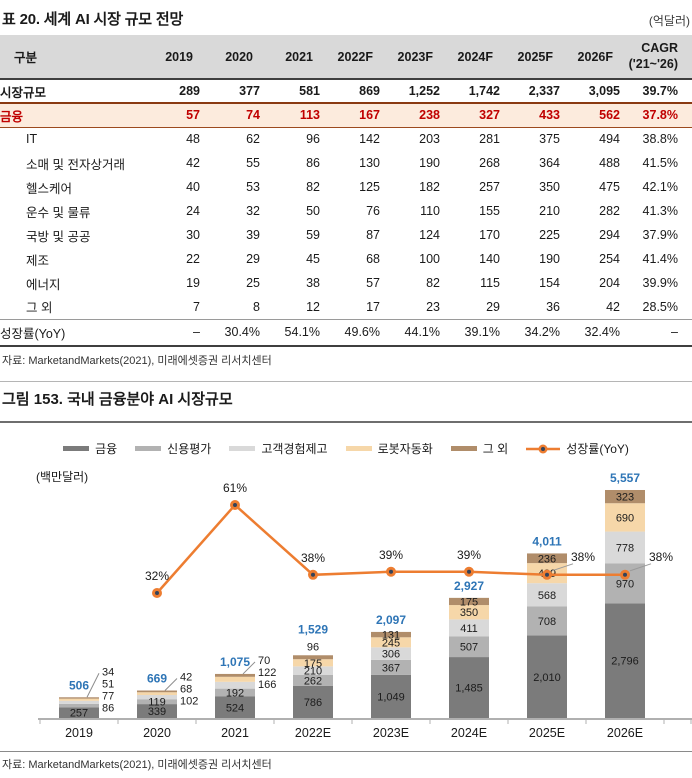  Describe the element at coordinates (547, 733) in the screenshot. I see `x-axis-label: 2025E` at that location.